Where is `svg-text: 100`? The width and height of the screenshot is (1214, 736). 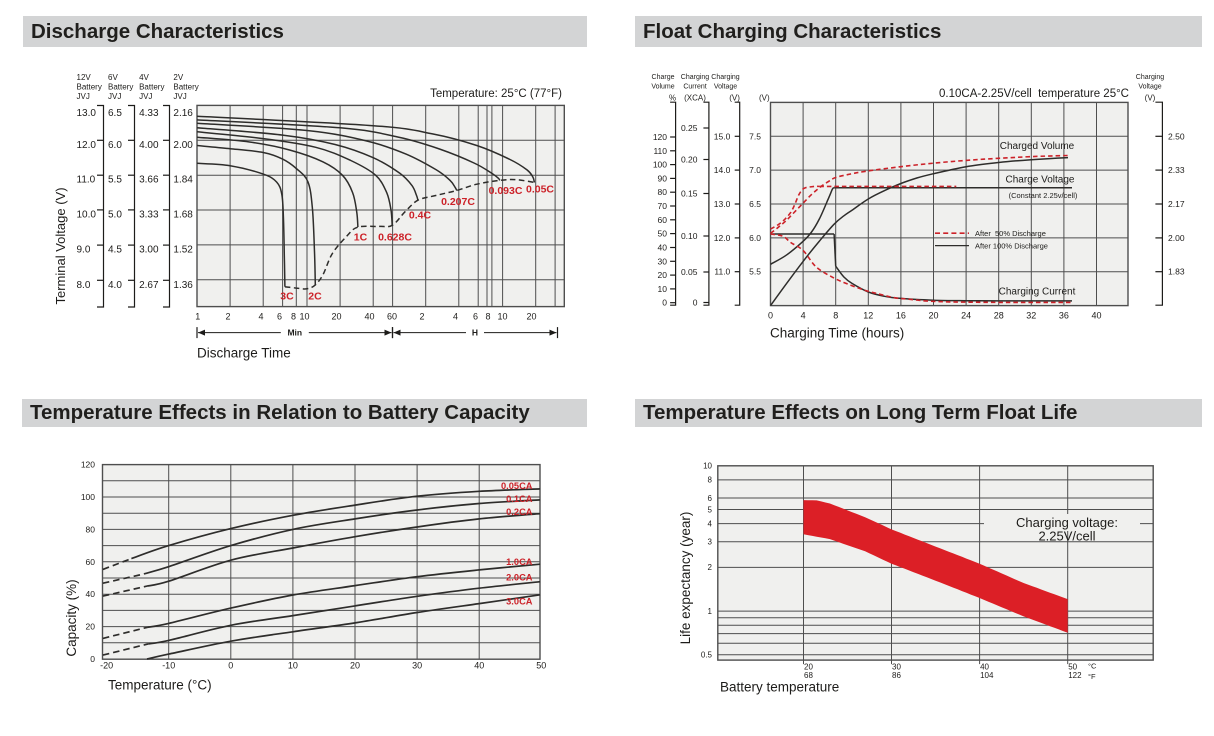
svg-text: 100 is located at coordinates (660, 165).